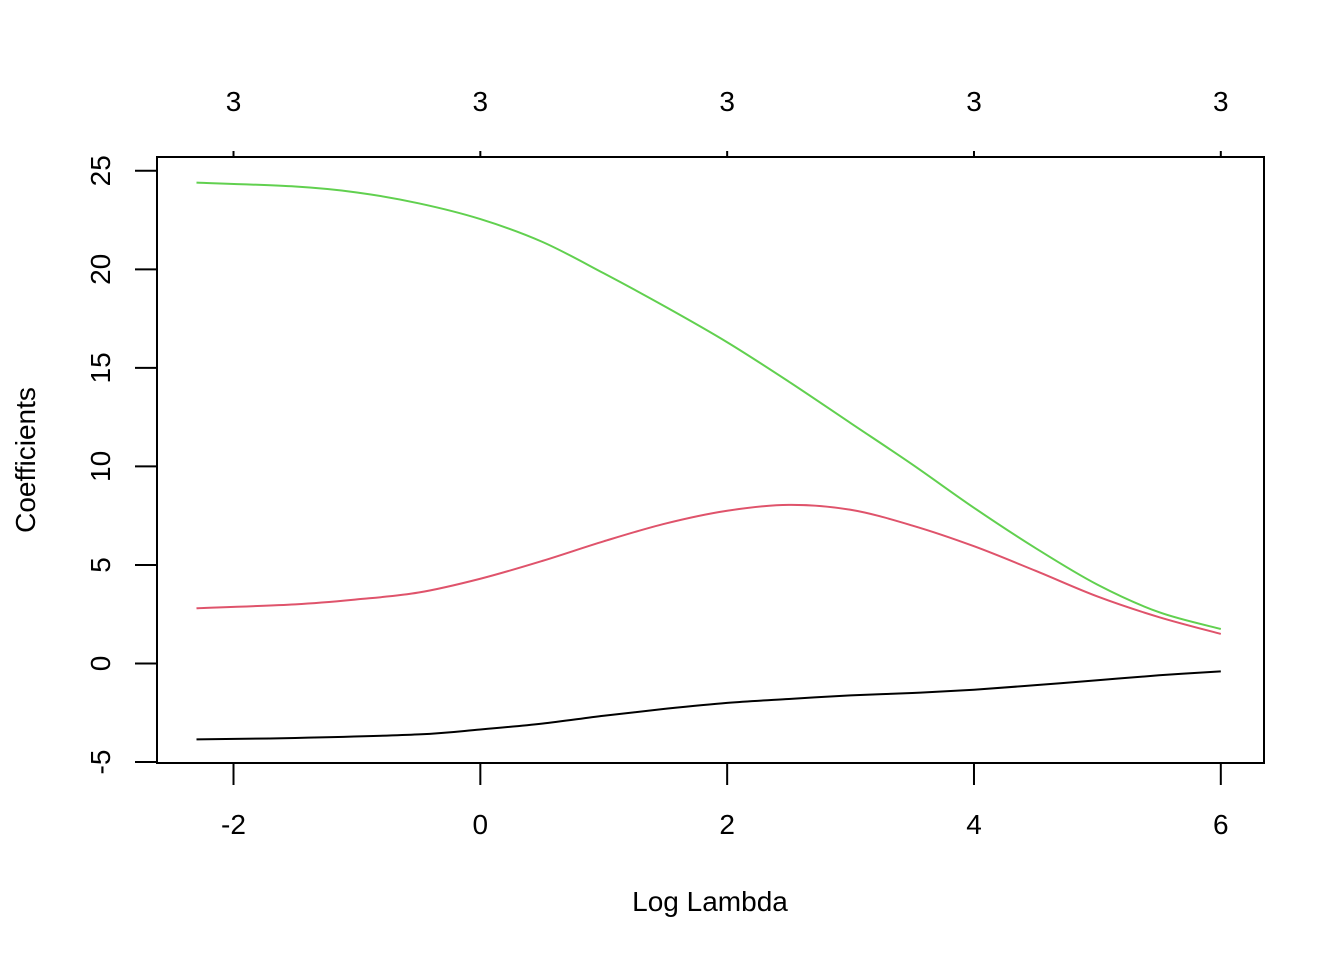 This screenshot has height=960, width=1344. What do you see at coordinates (100, 762) in the screenshot?
I see `y-tick-label: -5` at bounding box center [100, 762].